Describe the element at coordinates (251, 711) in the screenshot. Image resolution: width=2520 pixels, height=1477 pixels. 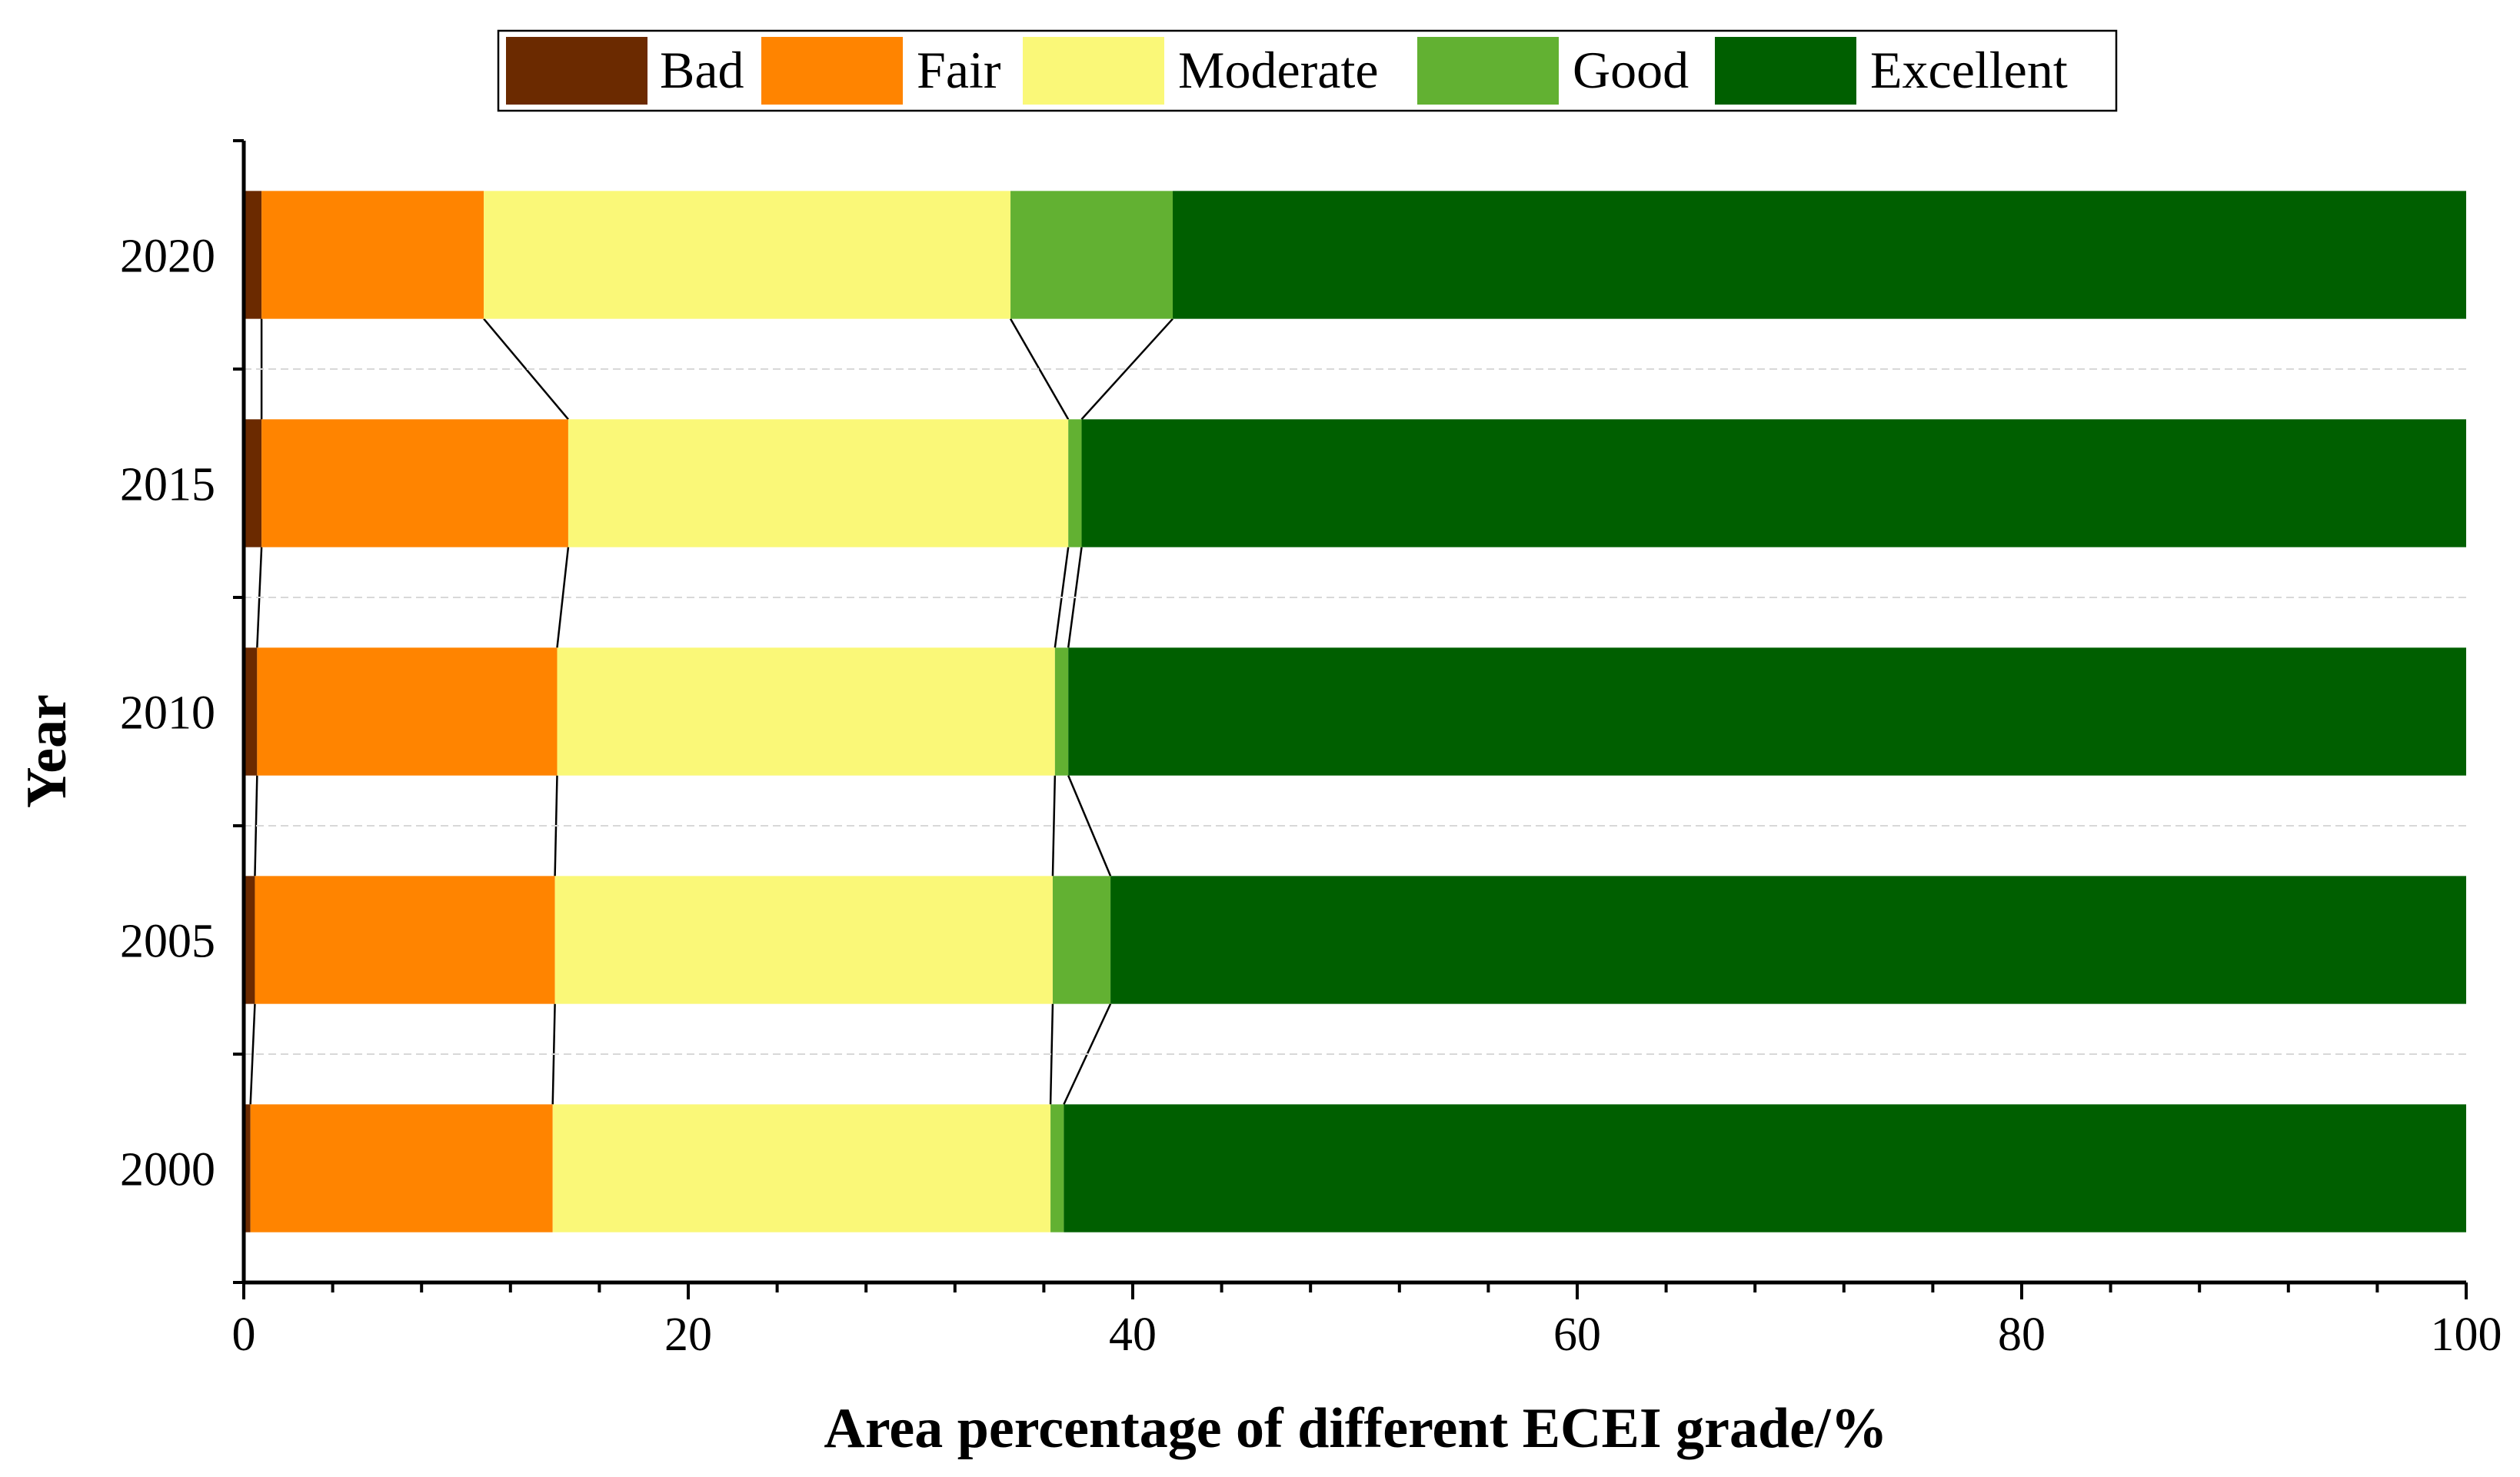
I see `bar-bad-2010` at that location.